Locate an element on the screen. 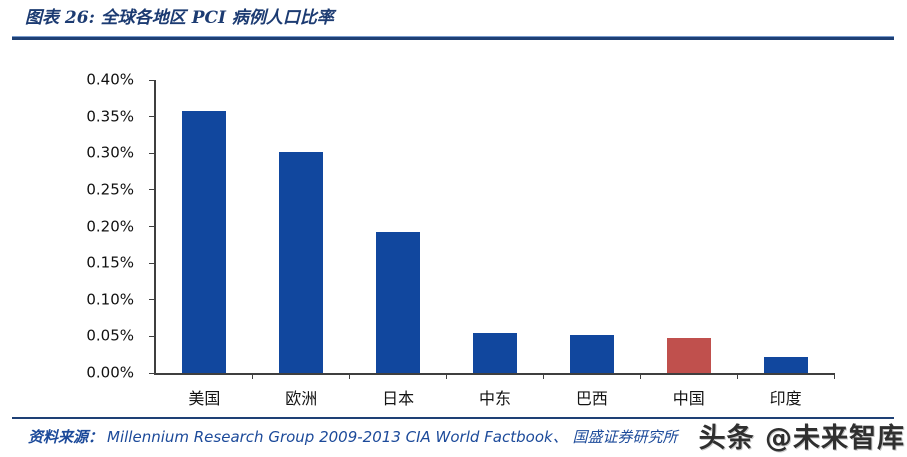 The height and width of the screenshot is (457, 907). watermark-text: 头条 @未来智库 is located at coordinates (801, 438).